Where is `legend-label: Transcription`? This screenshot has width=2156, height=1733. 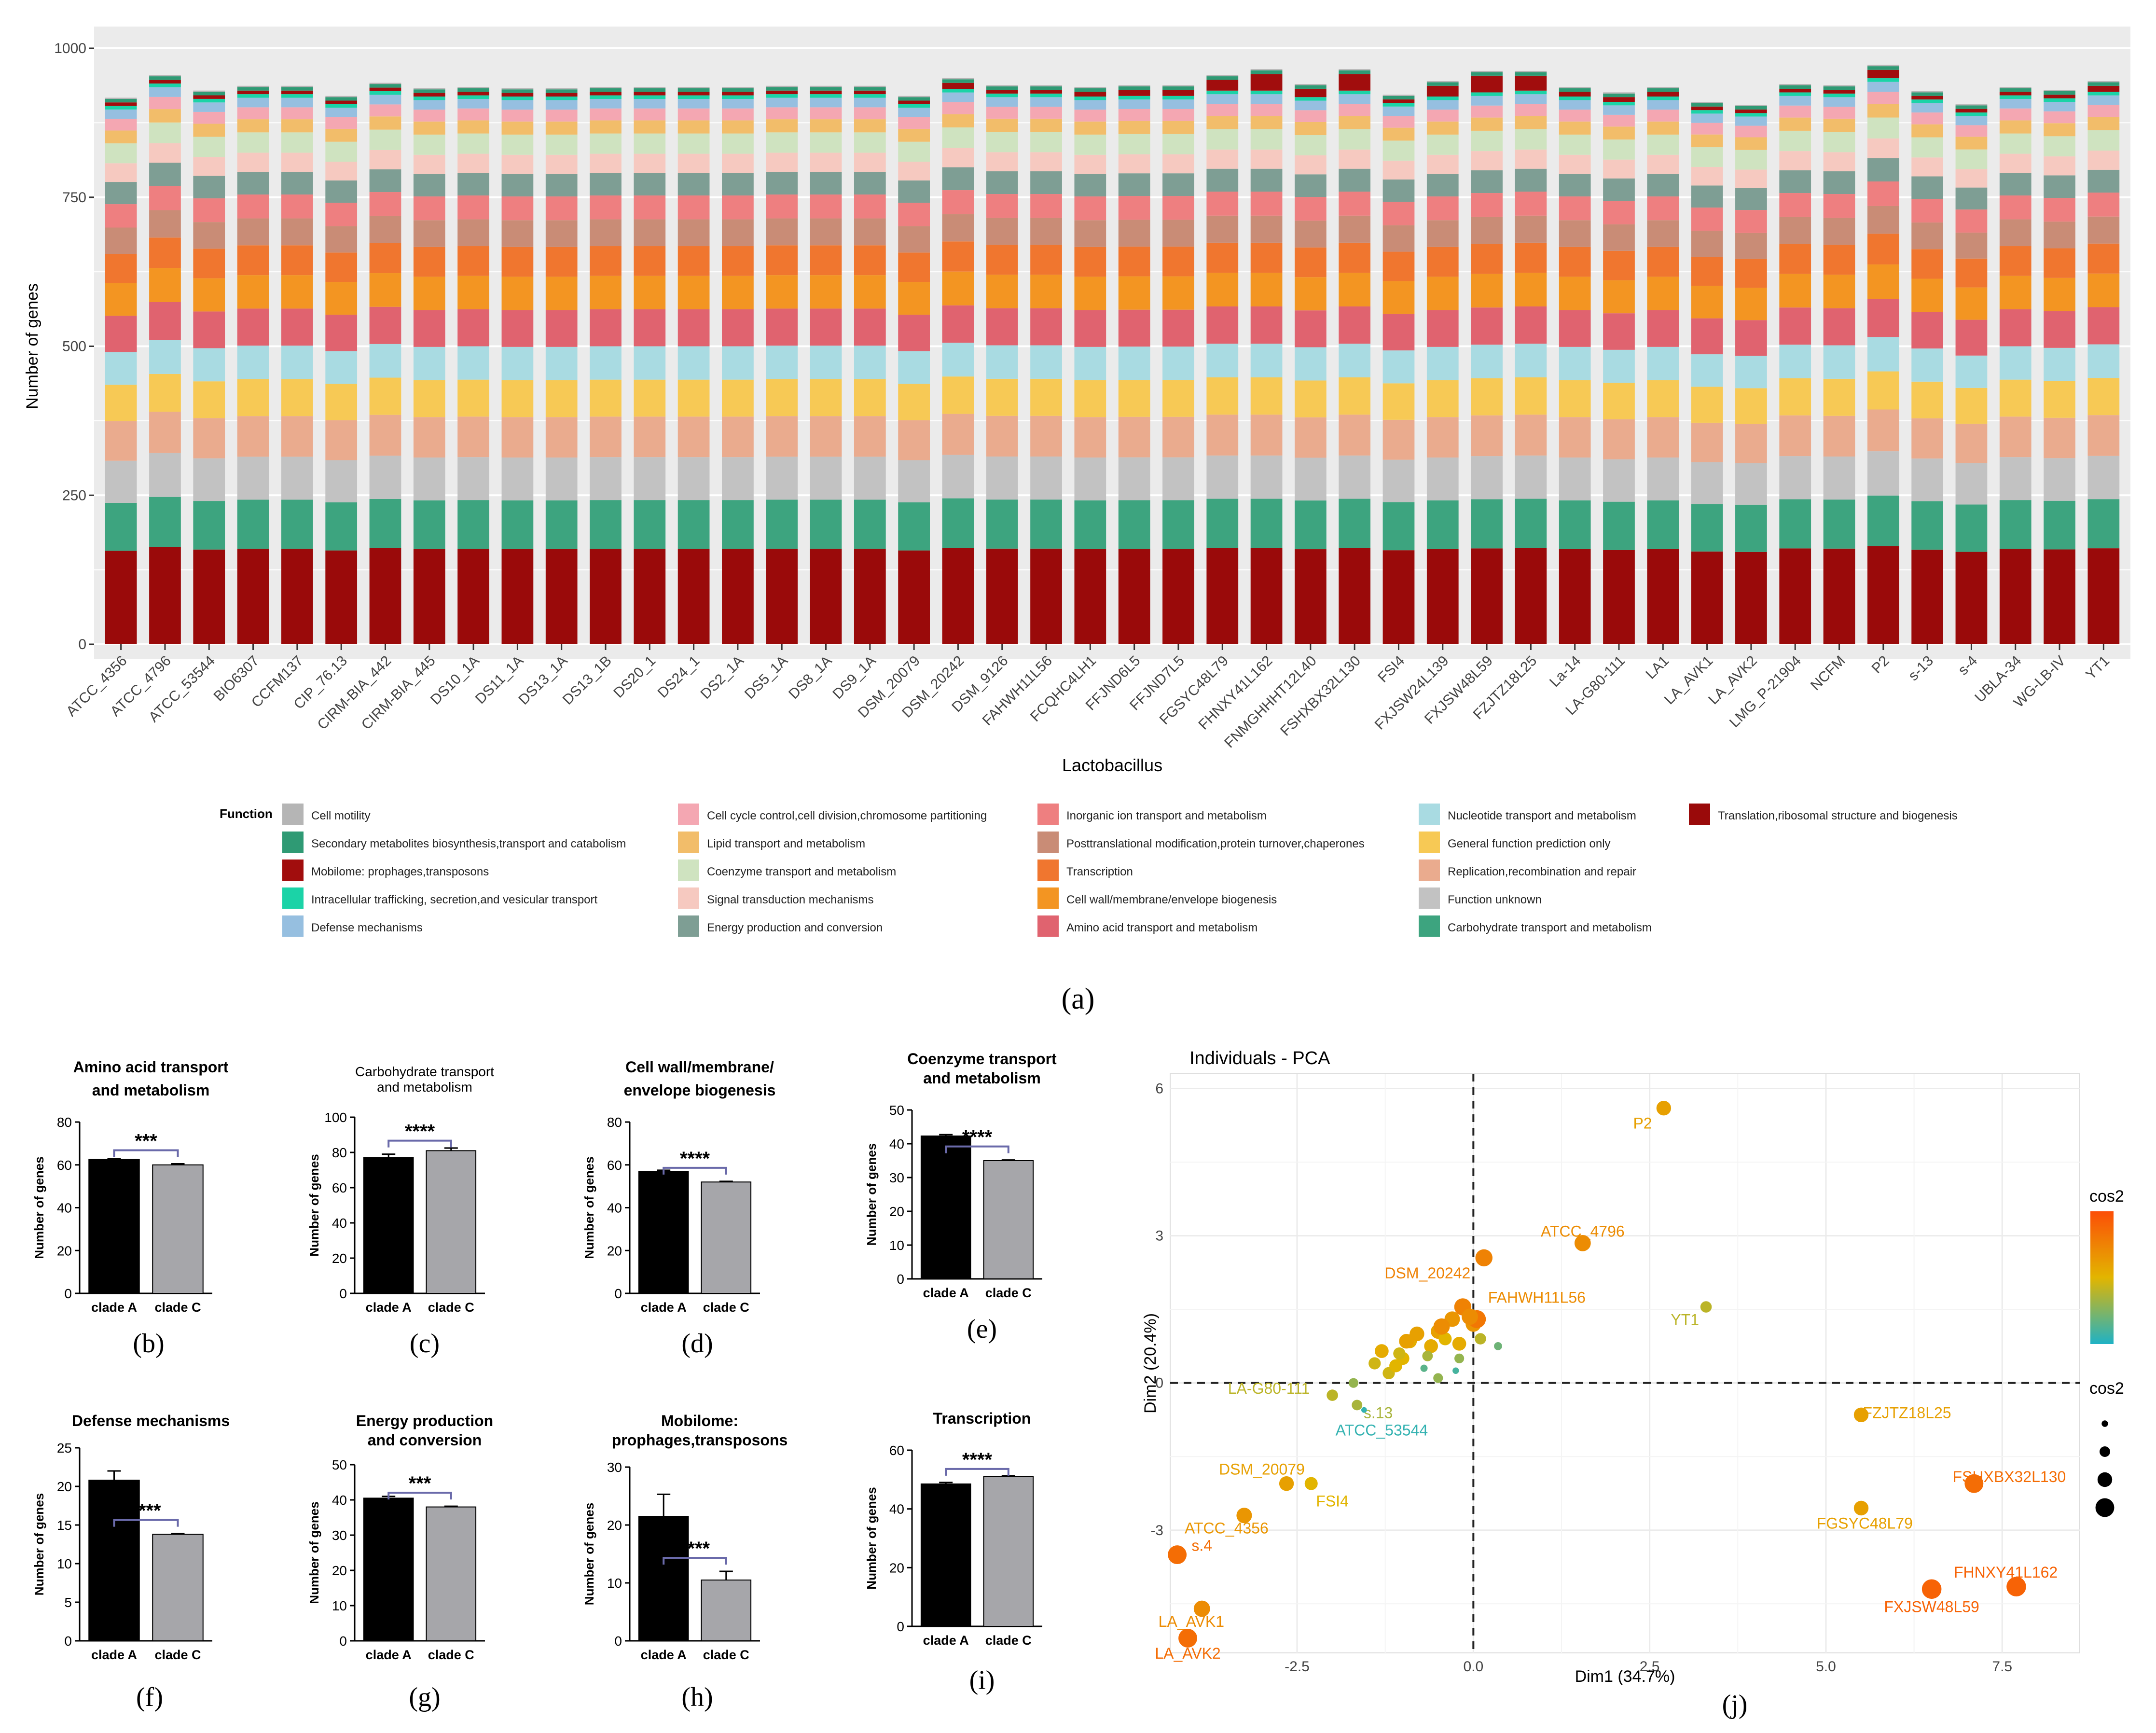
legend-label: Transcription is located at coordinates (1099, 871).